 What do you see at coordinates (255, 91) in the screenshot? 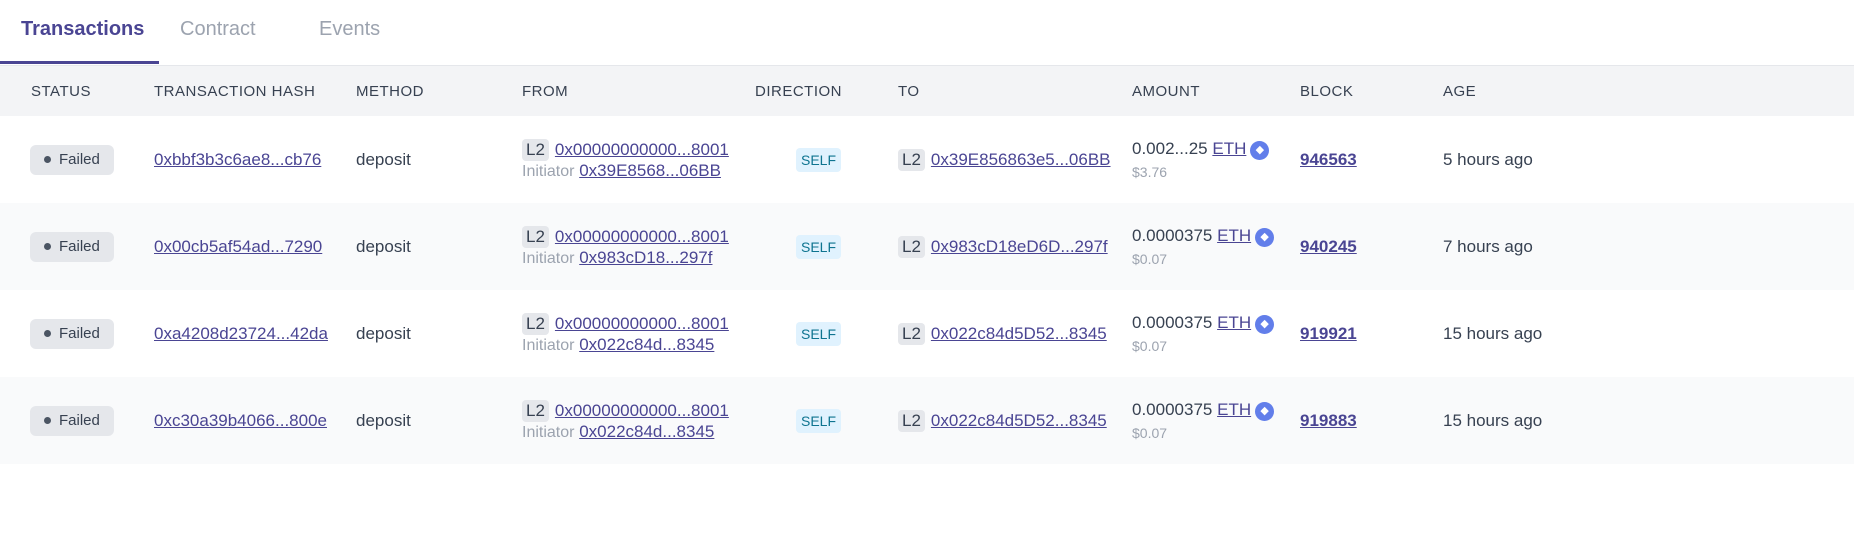
I see `col-hash: TRANSACTION HASH` at bounding box center [255, 91].